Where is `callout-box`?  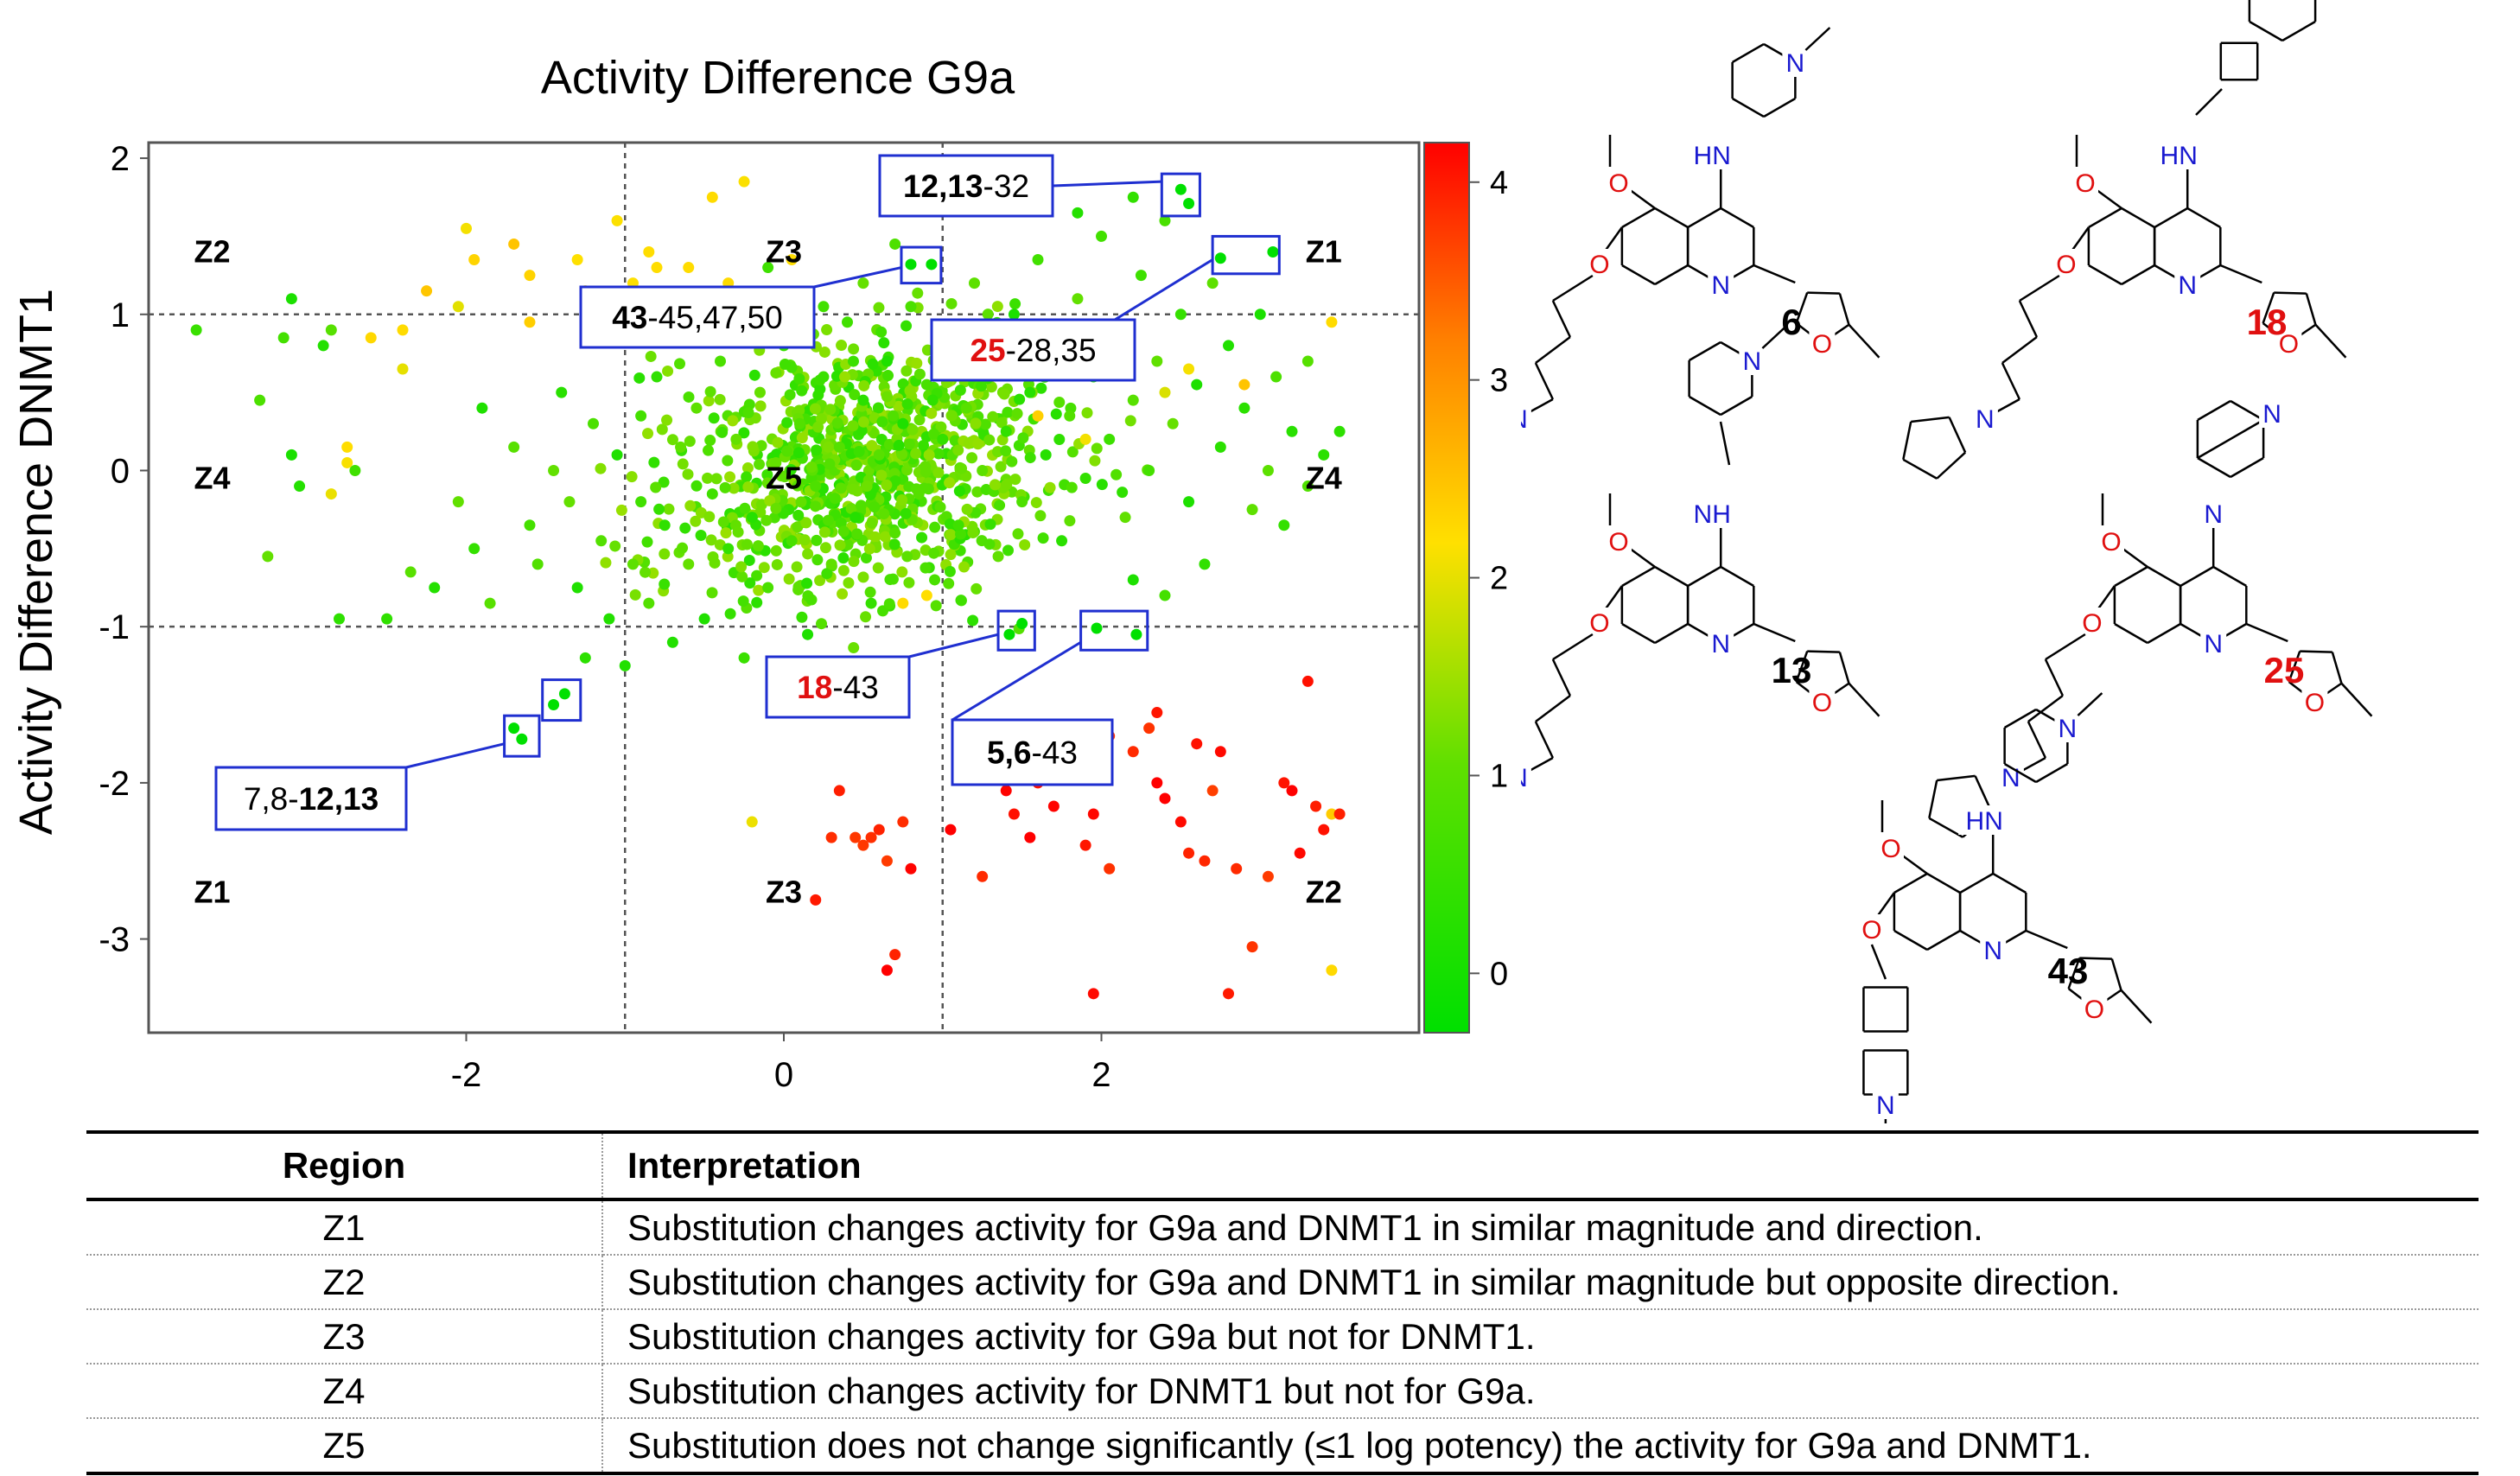
callout-box is located at coordinates (697, 317).